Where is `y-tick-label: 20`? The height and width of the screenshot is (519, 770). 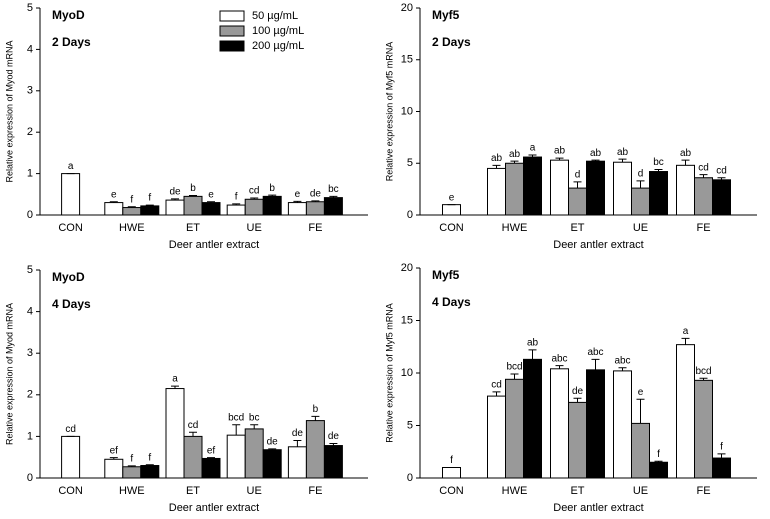 y-tick-label: 20 is located at coordinates (407, 8).